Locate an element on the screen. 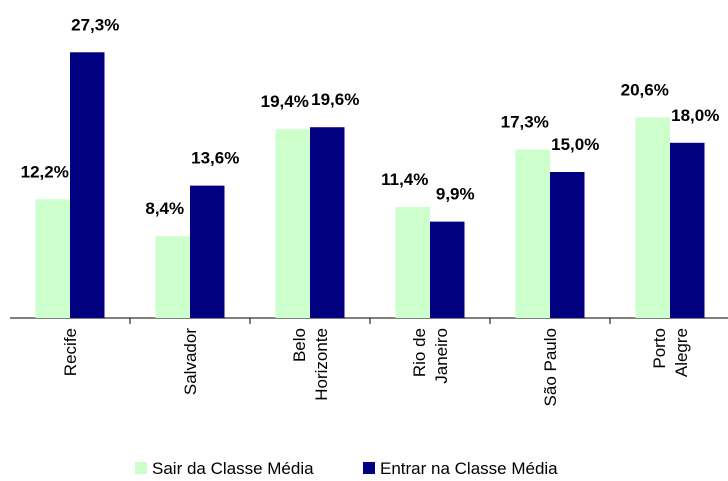 The width and height of the screenshot is (728, 481). value-label: 19,4% is located at coordinates (285, 101).